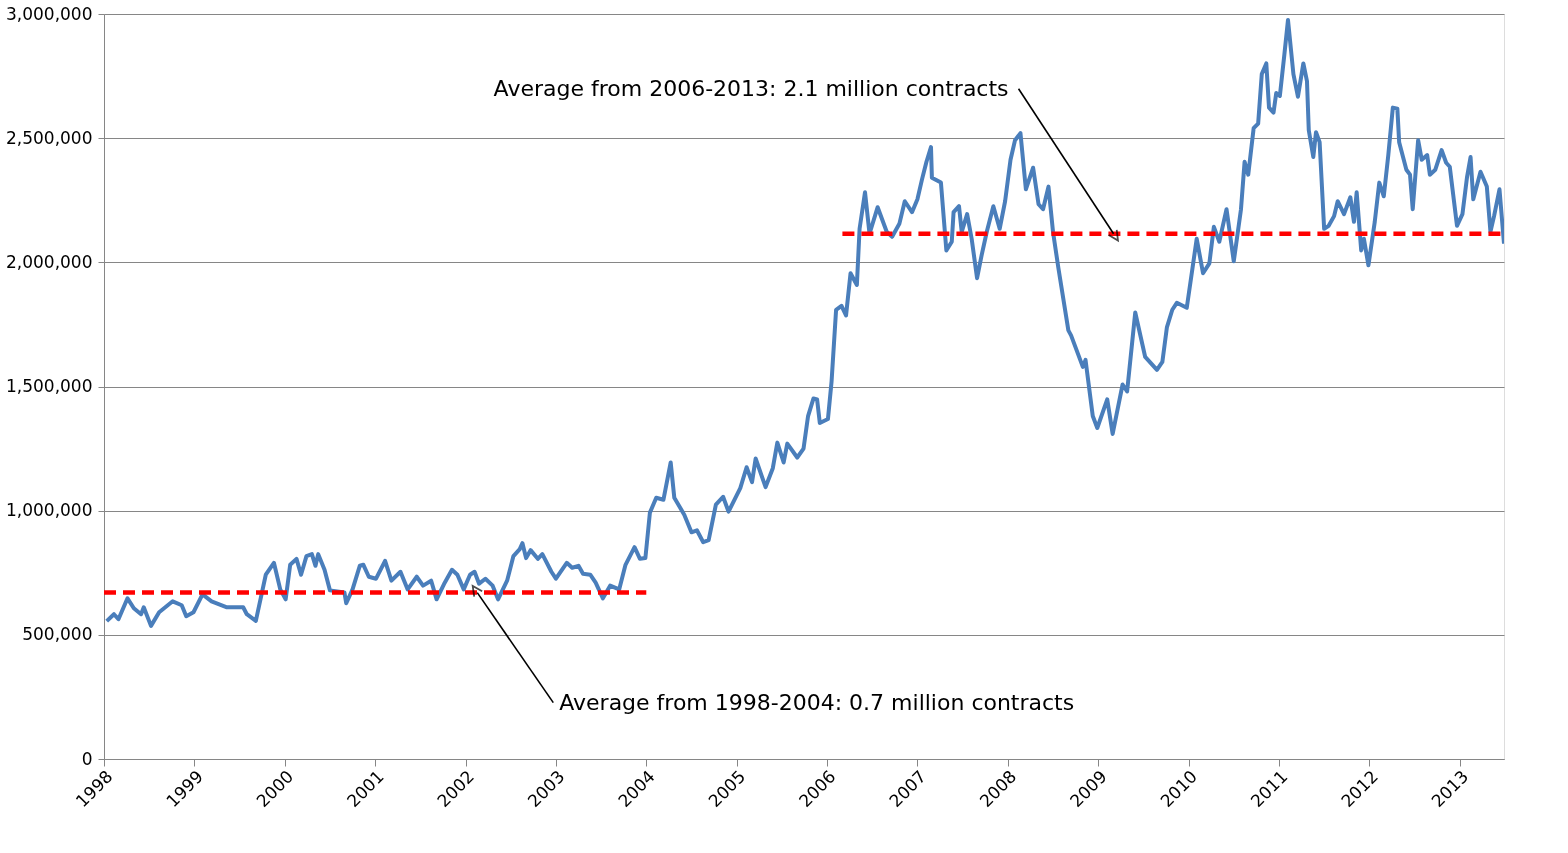  What do you see at coordinates (49, 261) in the screenshot?
I see `y-tick-label: 2,000,000` at bounding box center [49, 261].